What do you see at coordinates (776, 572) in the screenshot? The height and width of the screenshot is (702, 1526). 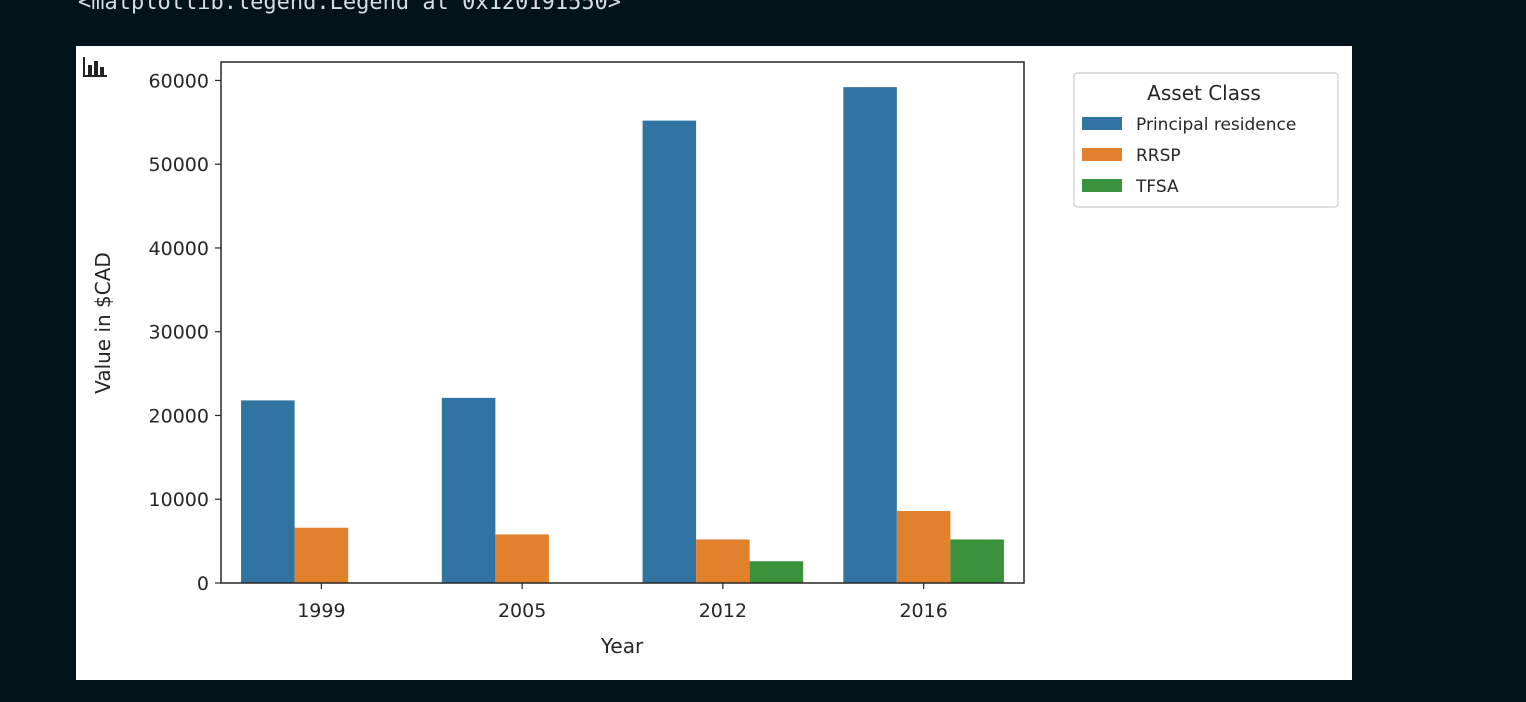 I see `bar-tfsa-2012` at bounding box center [776, 572].